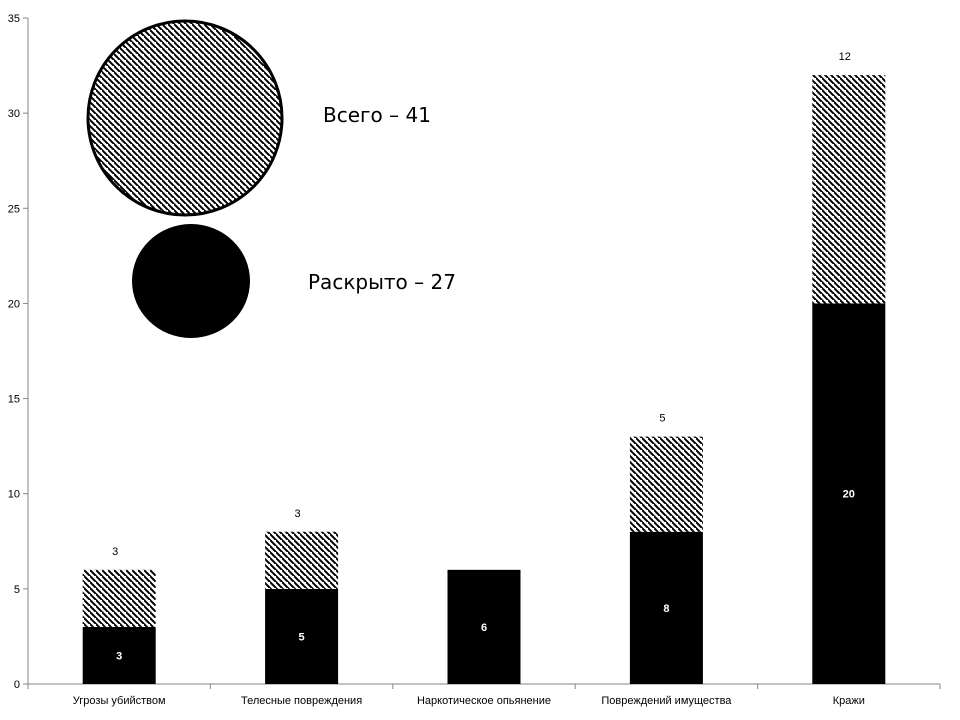  What do you see at coordinates (17, 685) in the screenshot?
I see `y-tick-label: 0` at bounding box center [17, 685].